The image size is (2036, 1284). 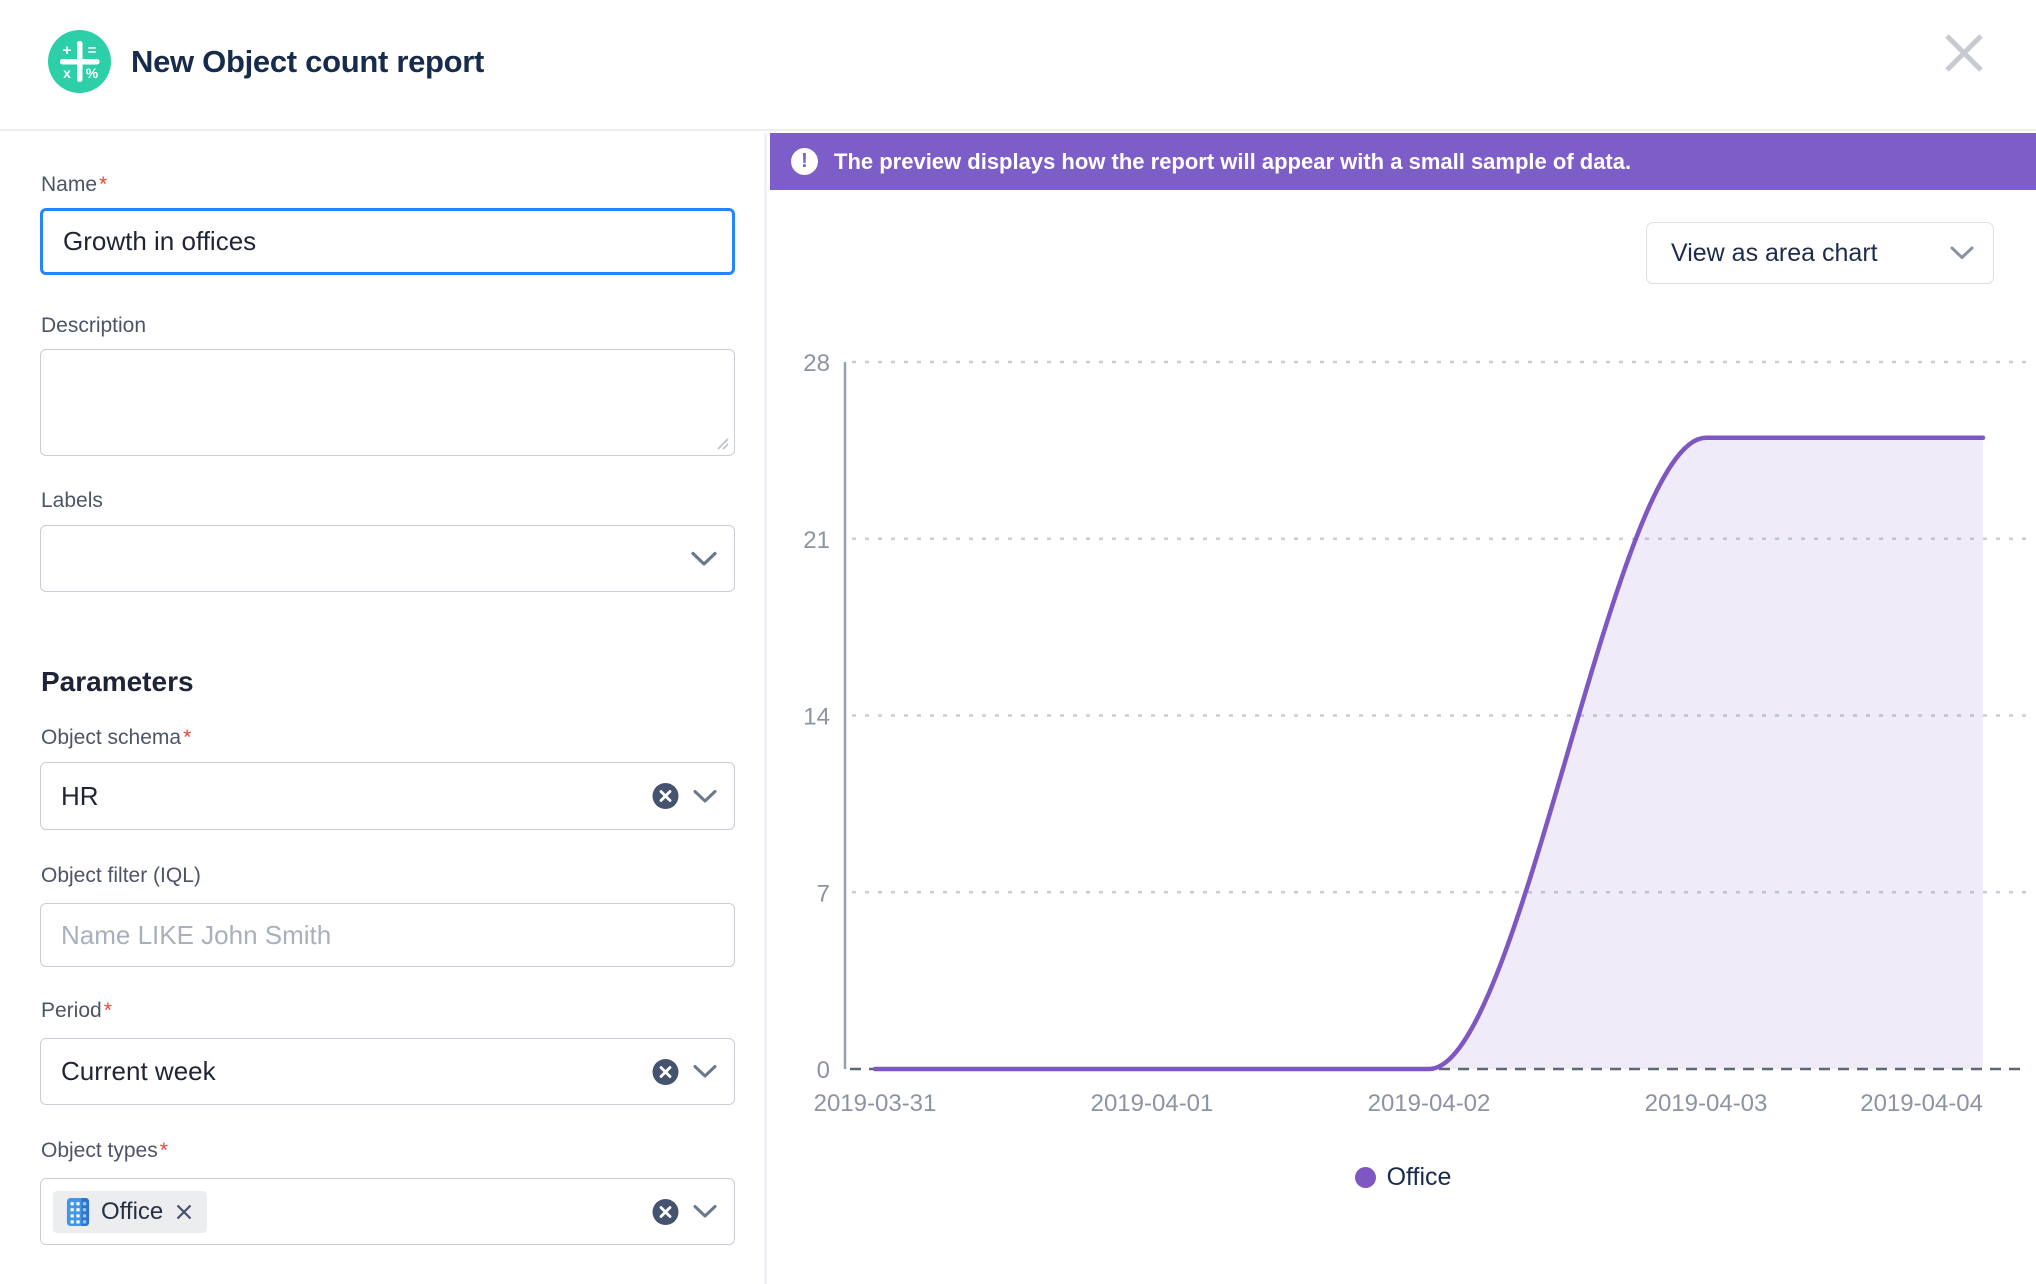 I want to click on svg-text: 0, so click(x=823, y=1070).